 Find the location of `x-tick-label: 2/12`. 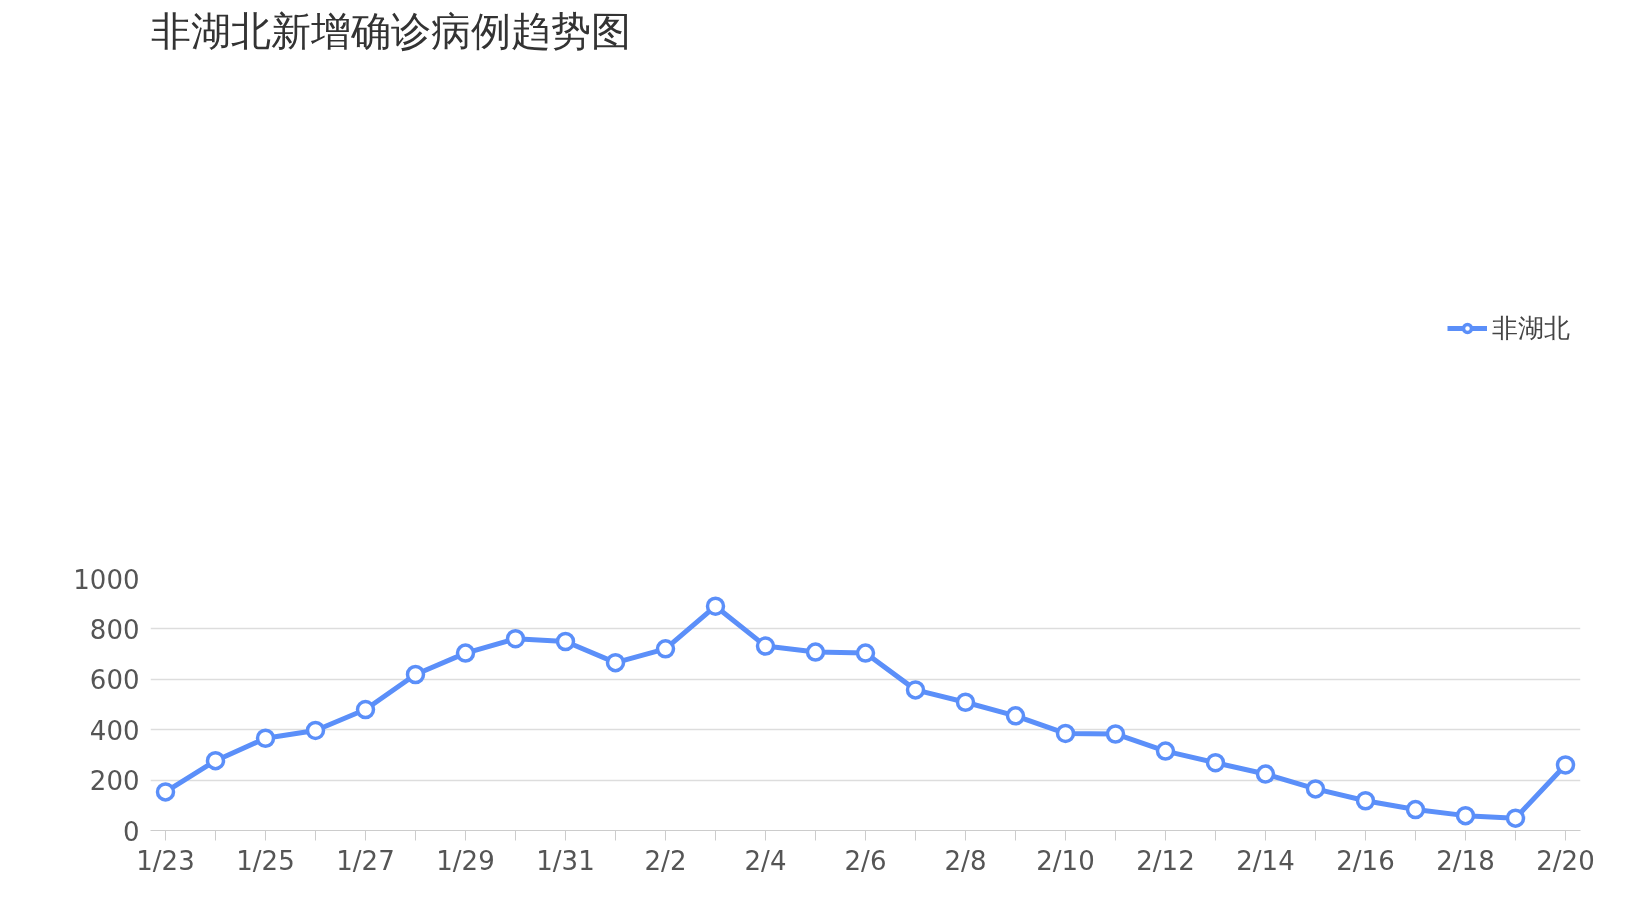

x-tick-label: 2/12 is located at coordinates (1165, 860).